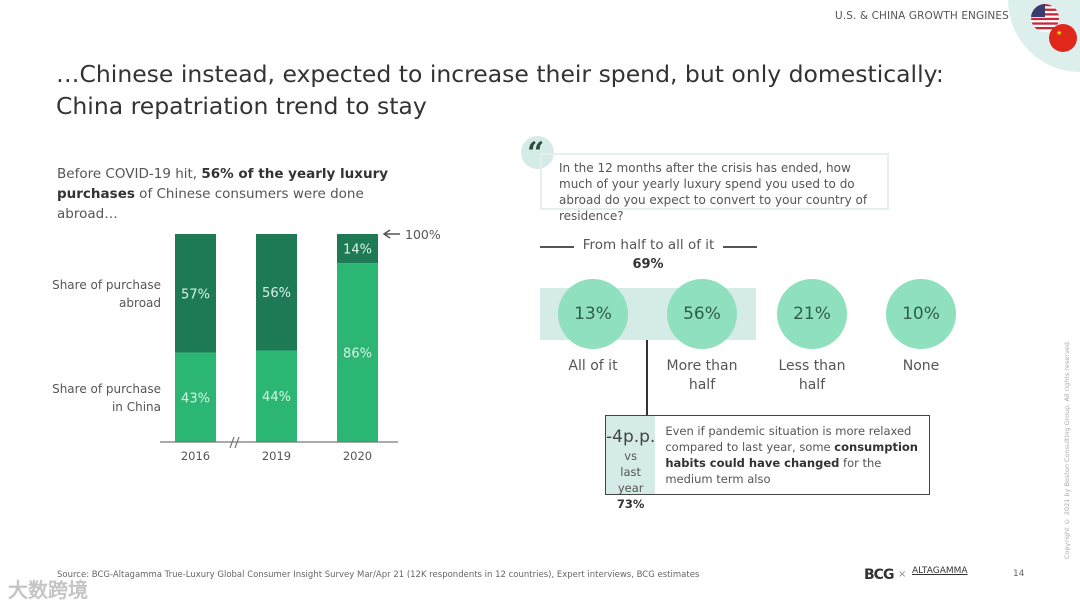 The height and width of the screenshot is (607, 1080). I want to click on bcg-logo: BCG, so click(879, 575).